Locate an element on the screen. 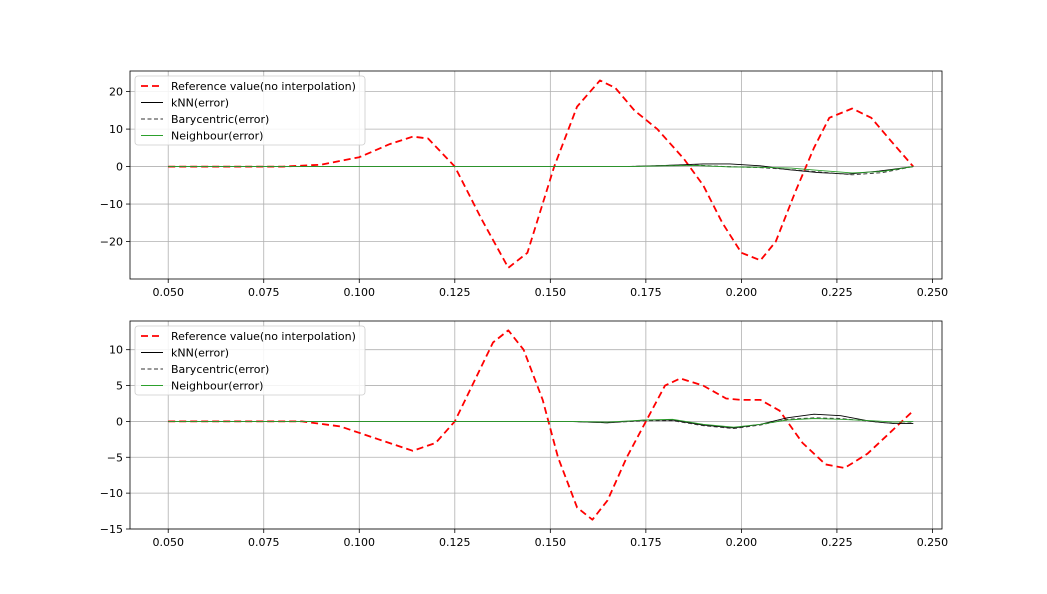 This screenshot has width=1047, height=594. y-tick-label: −15 is located at coordinates (111, 529).